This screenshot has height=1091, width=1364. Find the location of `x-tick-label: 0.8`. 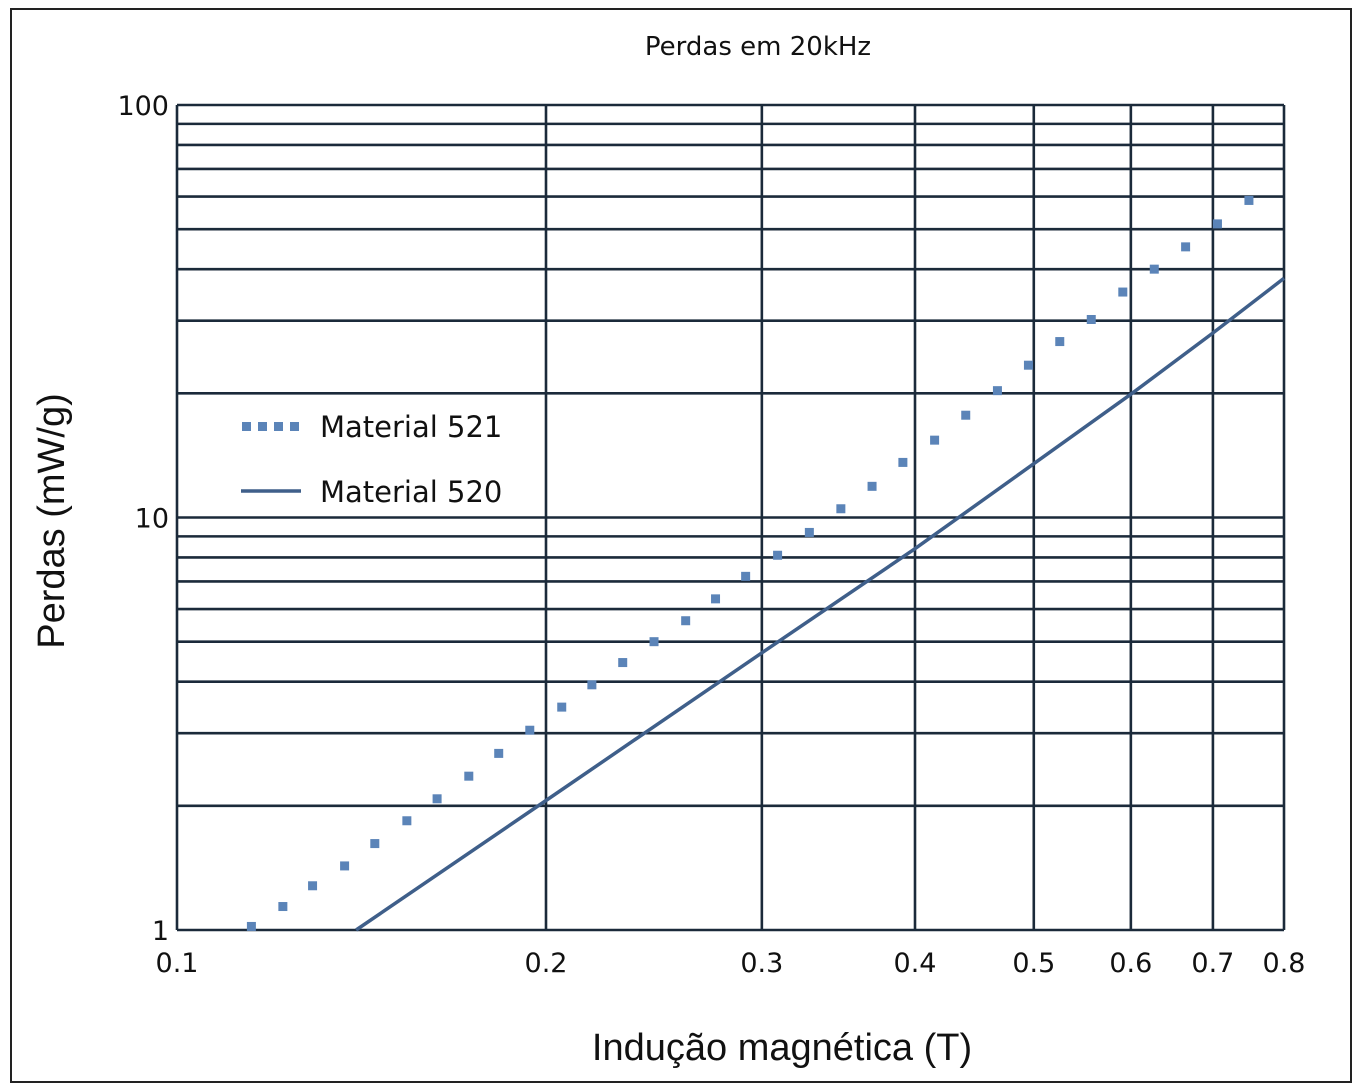

x-tick-label: 0.8 is located at coordinates (1284, 963).